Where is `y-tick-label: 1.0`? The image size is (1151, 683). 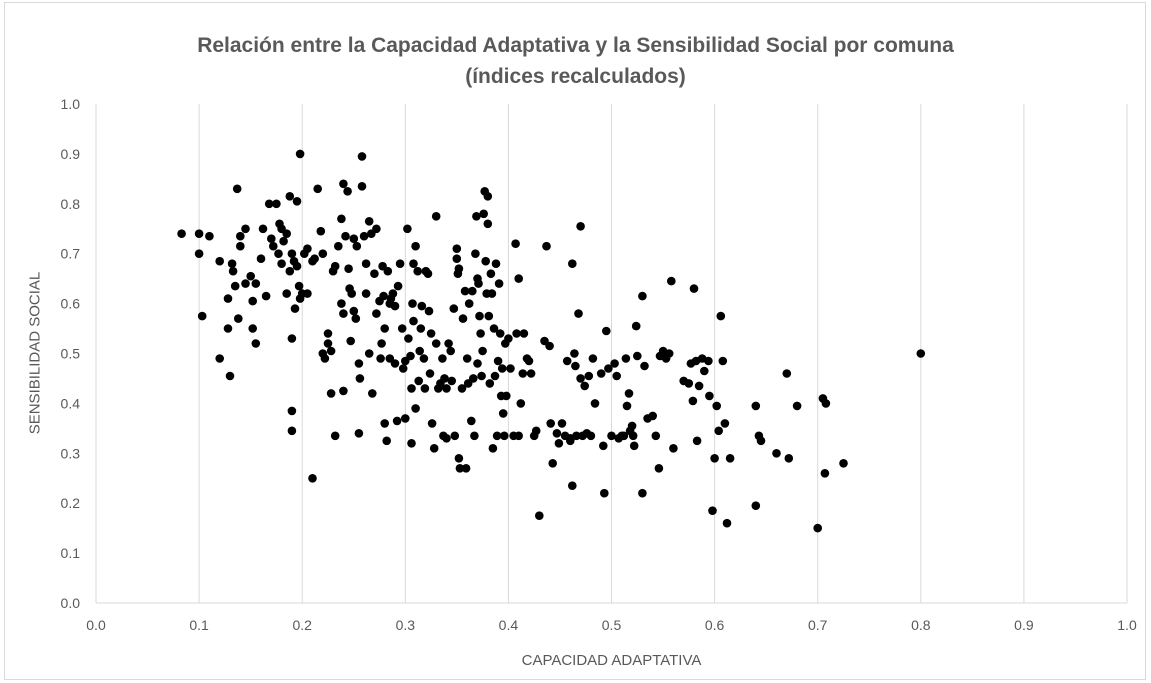 y-tick-label: 1.0 is located at coordinates (71, 104).